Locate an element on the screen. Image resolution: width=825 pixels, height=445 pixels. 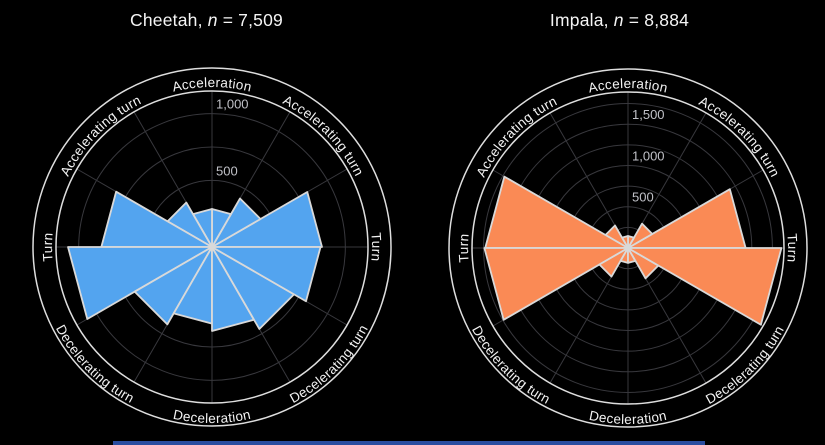
bottom-legend-strip is located at coordinates (409, 443).